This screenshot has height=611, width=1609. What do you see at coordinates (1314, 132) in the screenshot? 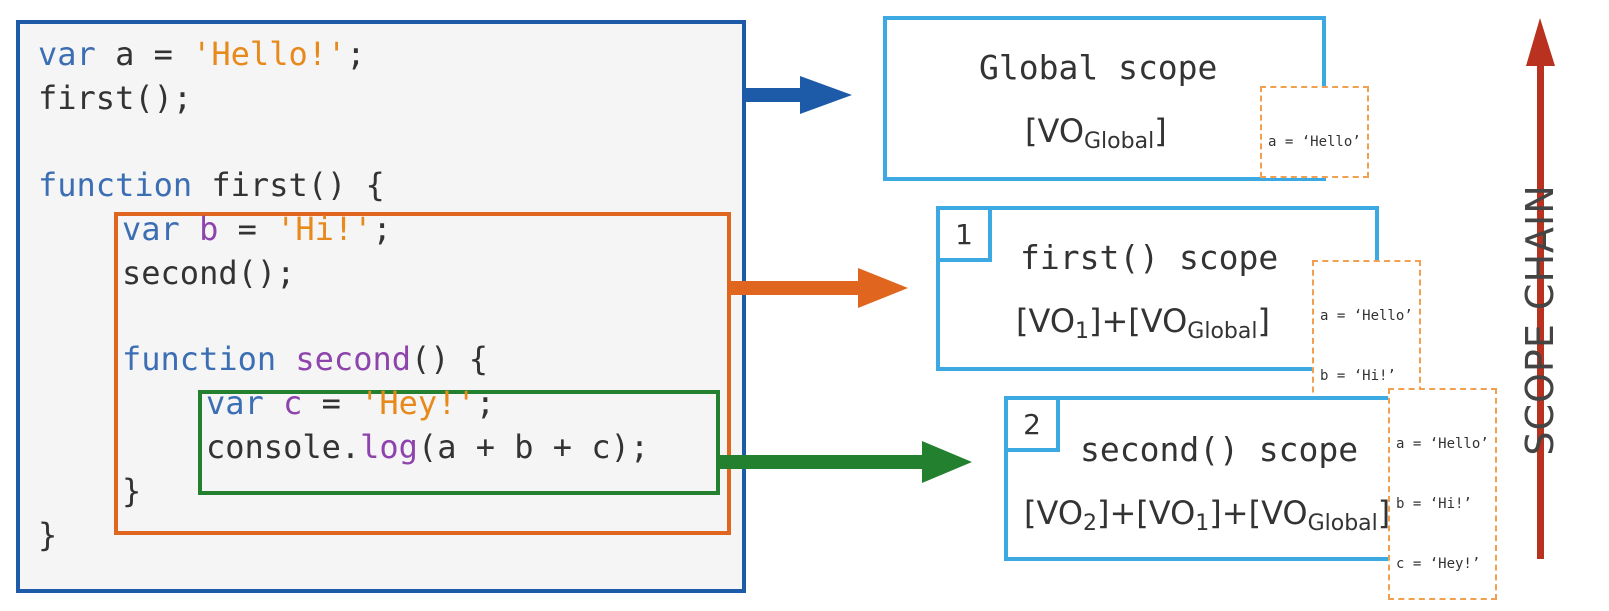
I see `global-variables-note: a = ‘Hello’` at bounding box center [1314, 132].